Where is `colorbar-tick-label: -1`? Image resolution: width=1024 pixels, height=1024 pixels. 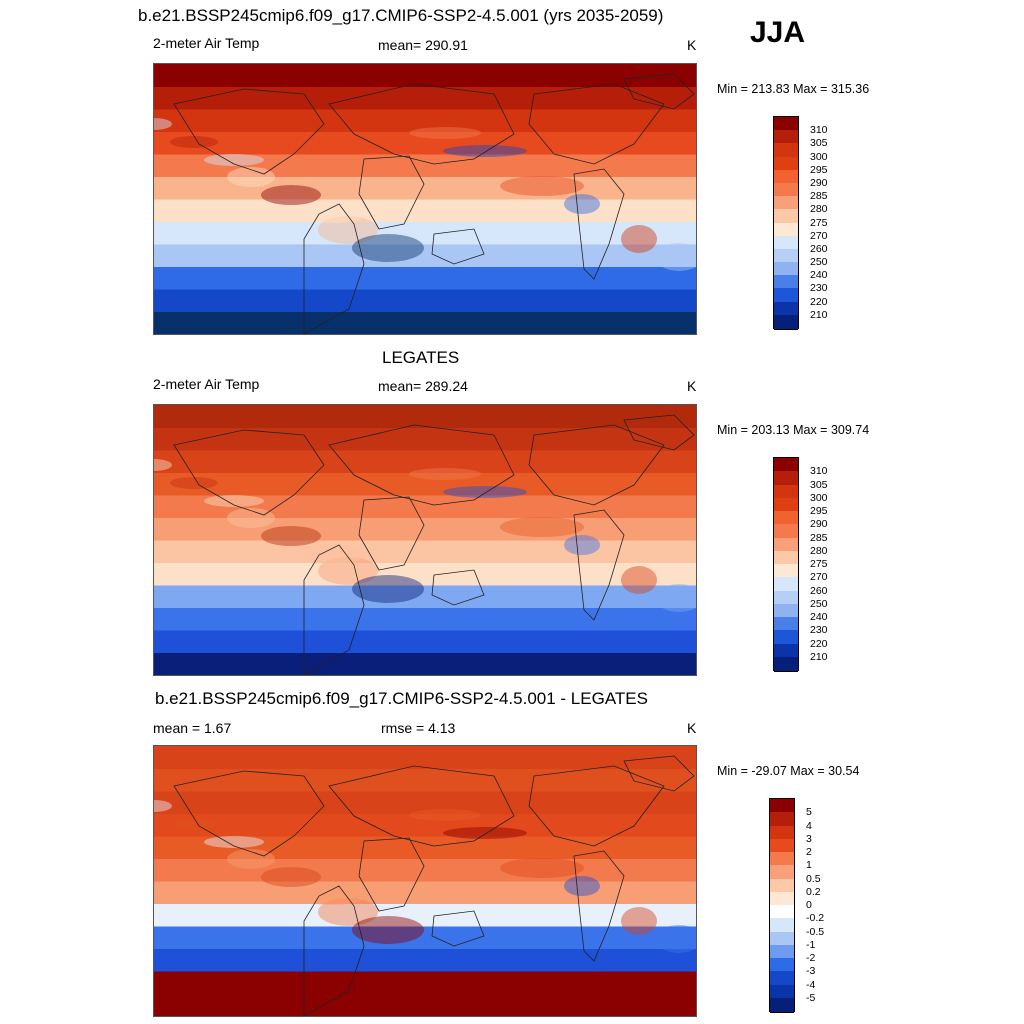
colorbar-tick-label: -1 is located at coordinates (811, 944).